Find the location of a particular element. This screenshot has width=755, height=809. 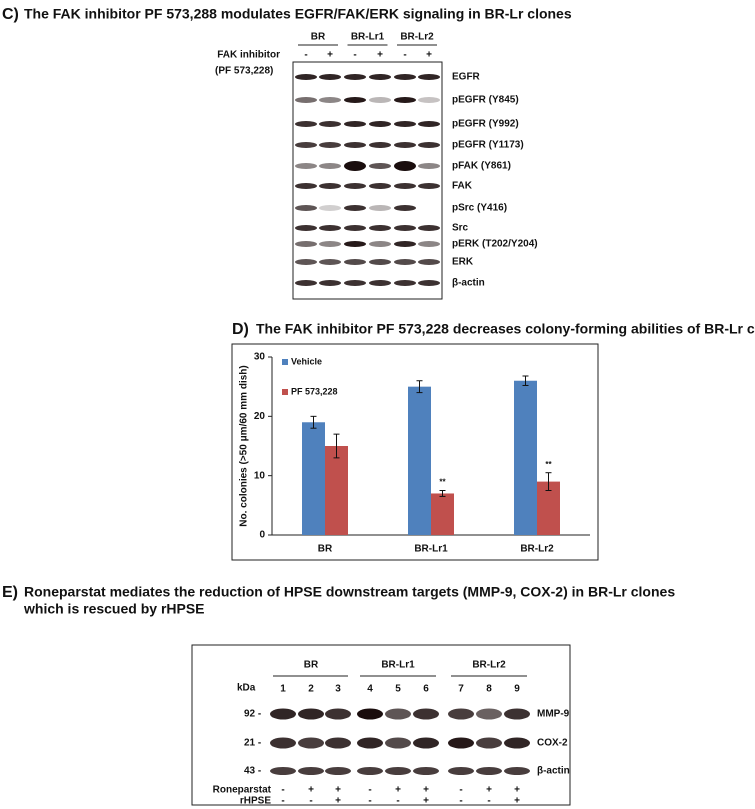

lane-number: 5 is located at coordinates (398, 689).